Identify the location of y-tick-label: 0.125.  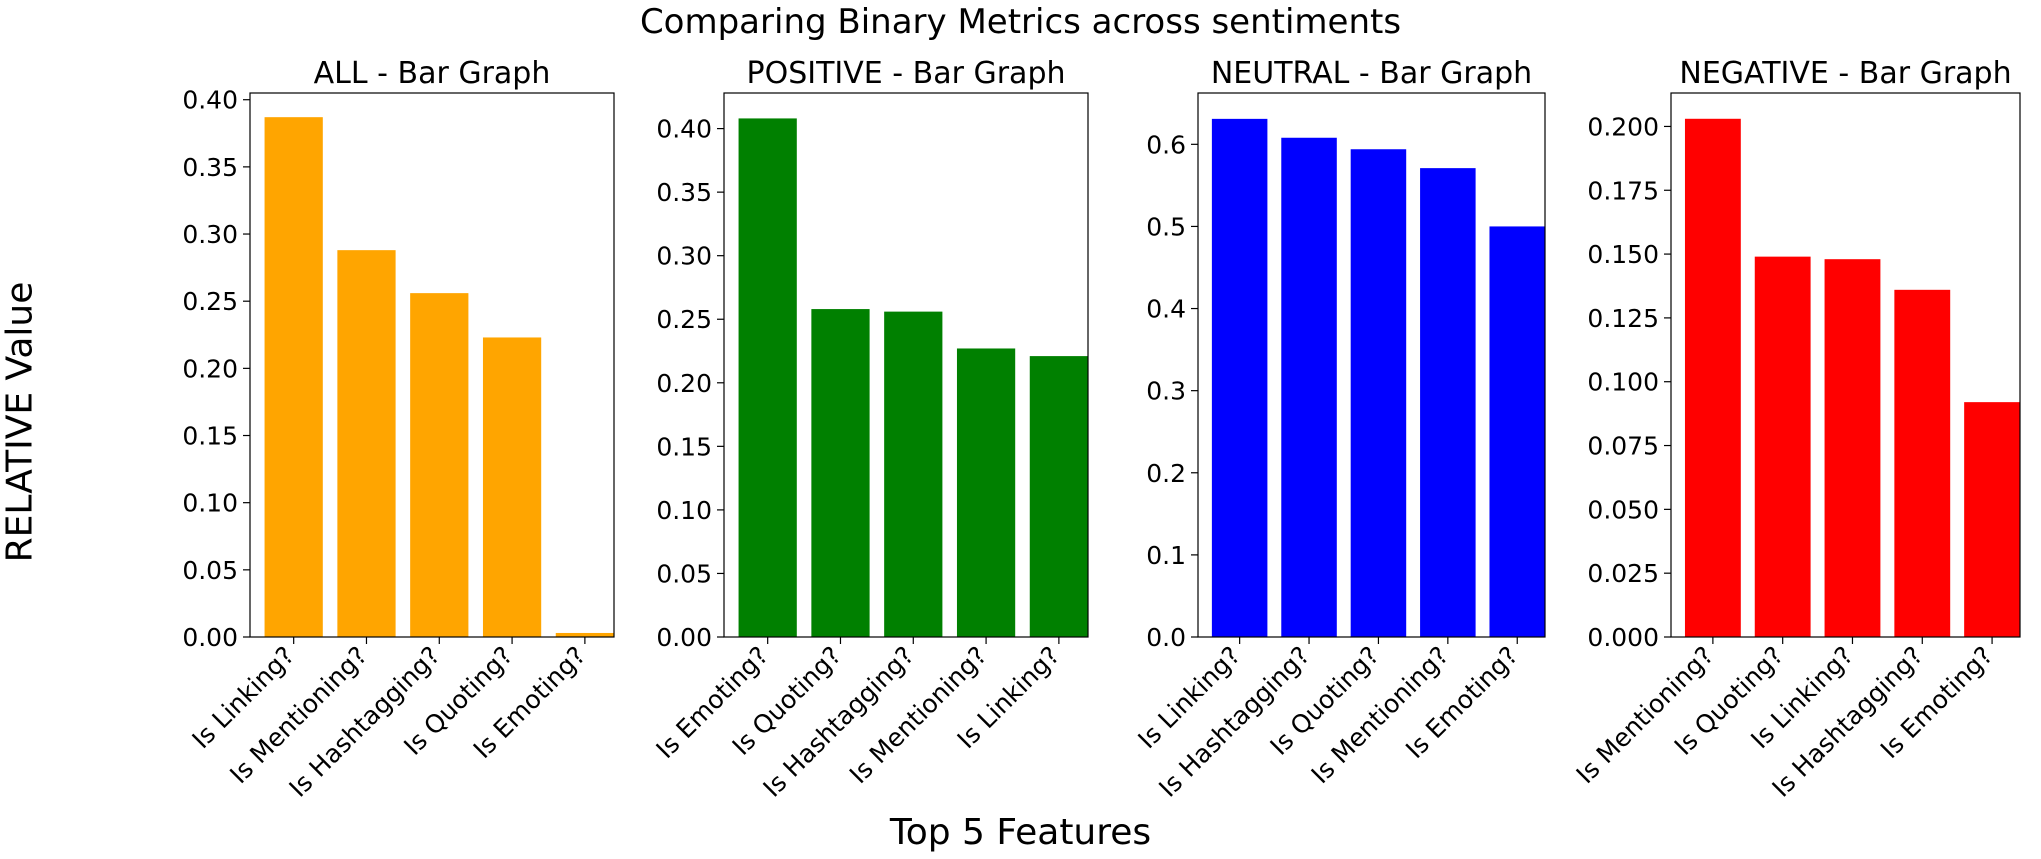
(1623, 318).